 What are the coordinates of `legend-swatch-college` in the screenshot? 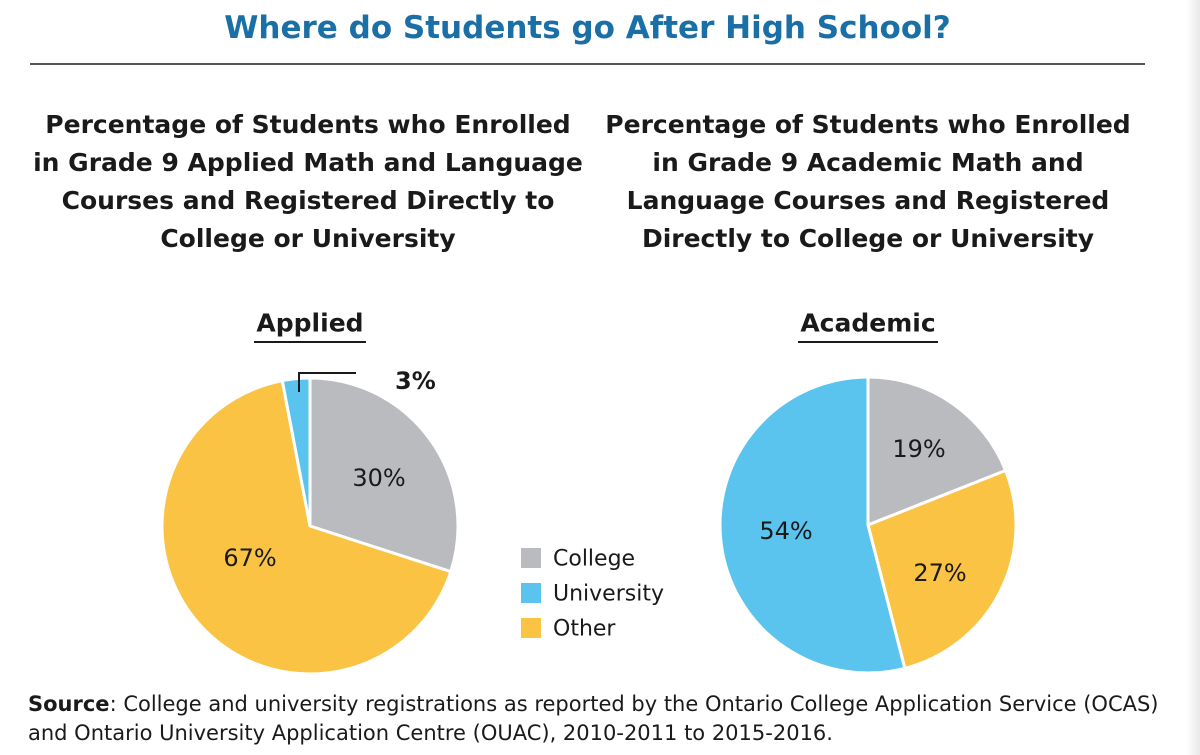 It's located at (531, 558).